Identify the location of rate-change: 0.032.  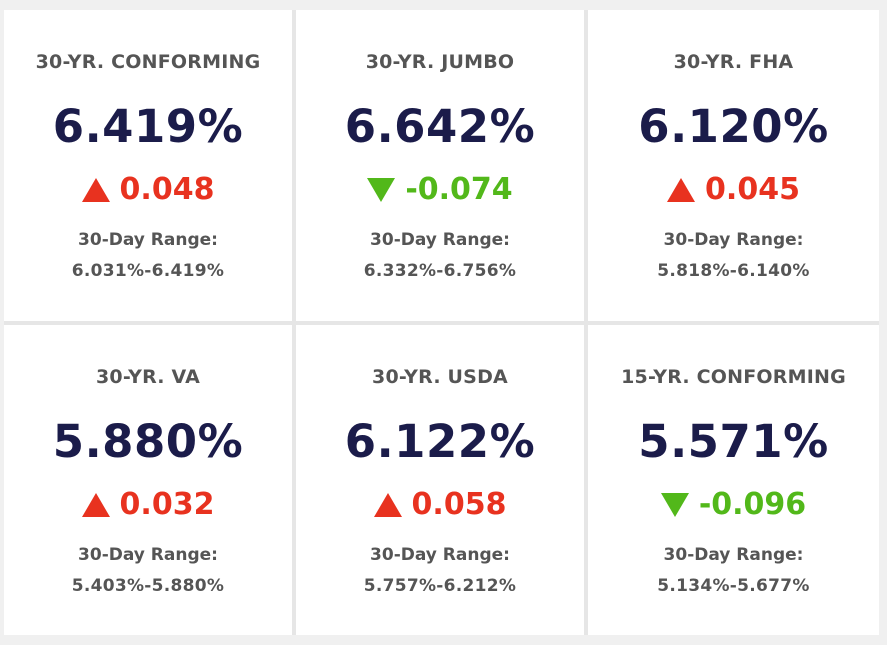
(148, 504).